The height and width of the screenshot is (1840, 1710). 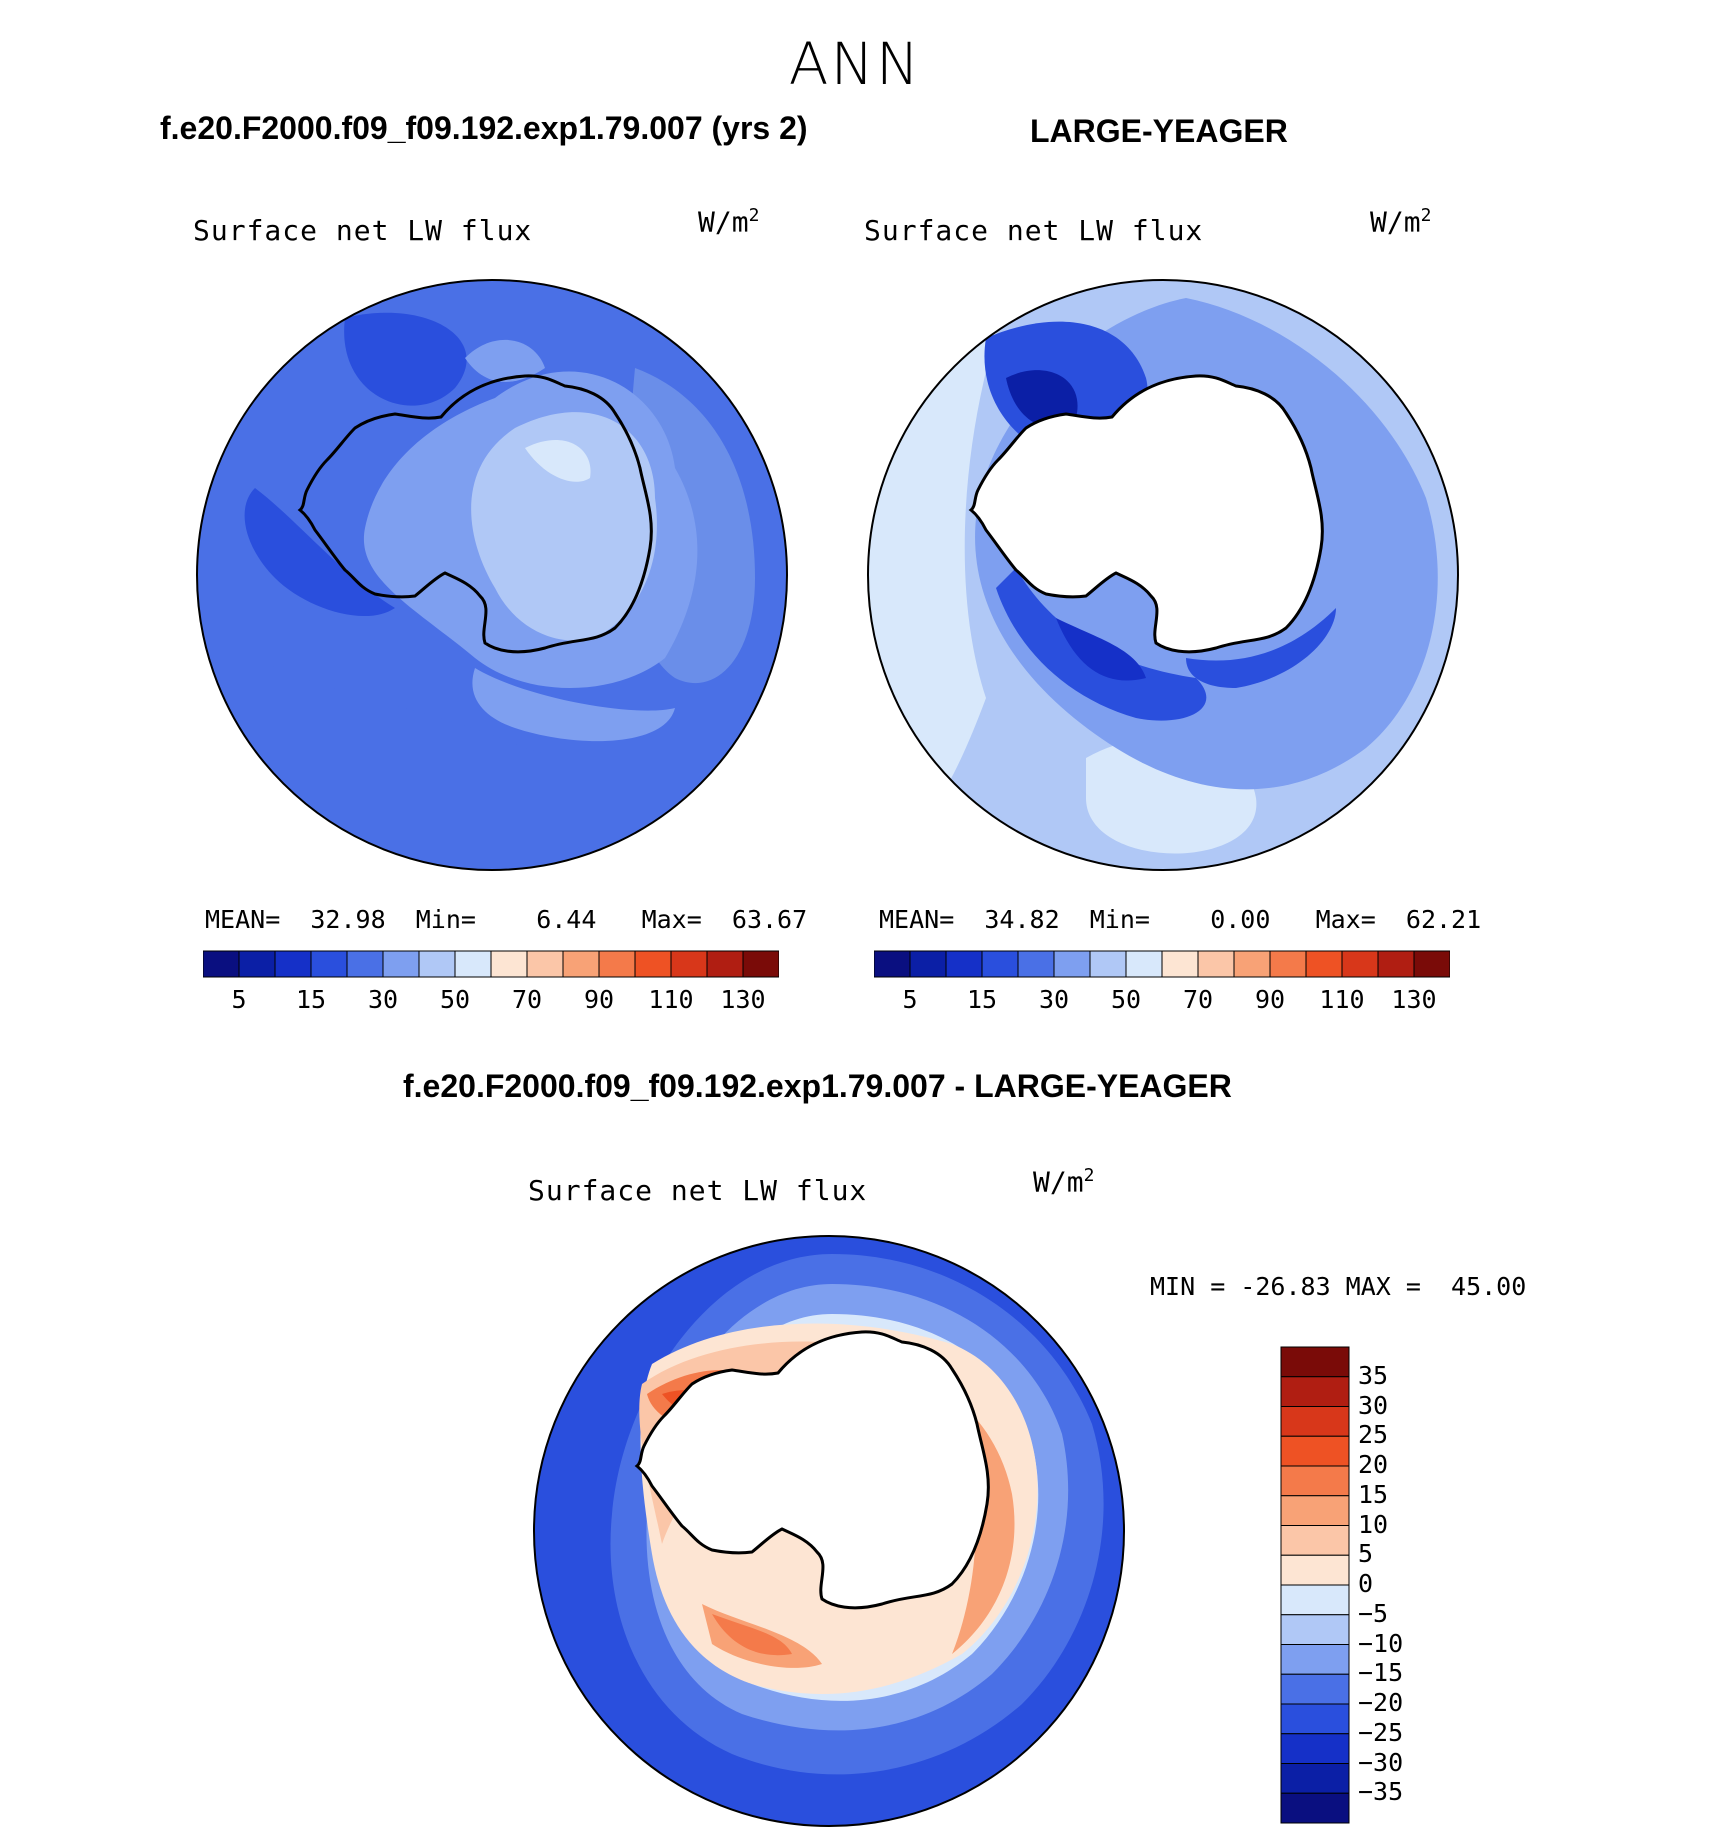 What do you see at coordinates (1373, 1524) in the screenshot?
I see `diff-colorbar-tick-label: 10` at bounding box center [1373, 1524].